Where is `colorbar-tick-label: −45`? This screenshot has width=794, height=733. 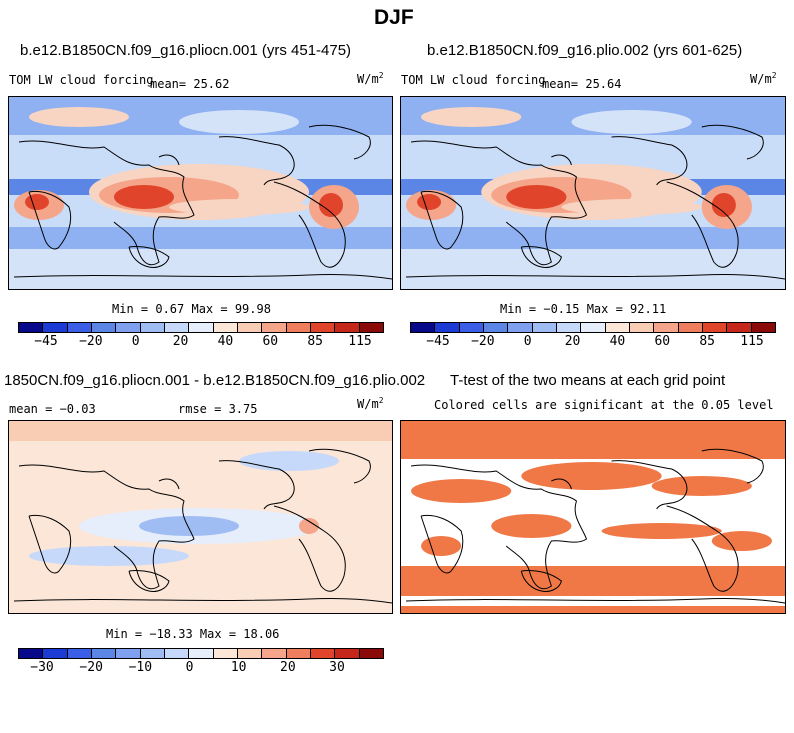 colorbar-tick-label: −45 is located at coordinates (46, 341).